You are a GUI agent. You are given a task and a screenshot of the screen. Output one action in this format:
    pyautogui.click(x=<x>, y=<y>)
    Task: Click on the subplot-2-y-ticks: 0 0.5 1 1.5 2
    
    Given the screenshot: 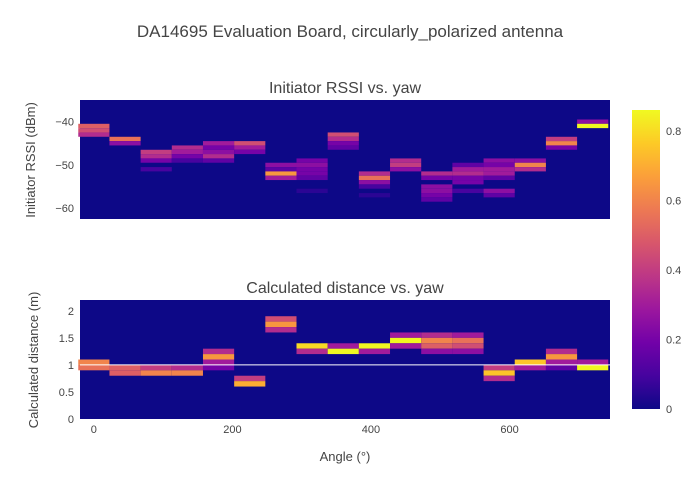 What is the action you would take?
    pyautogui.click(x=66, y=366)
    